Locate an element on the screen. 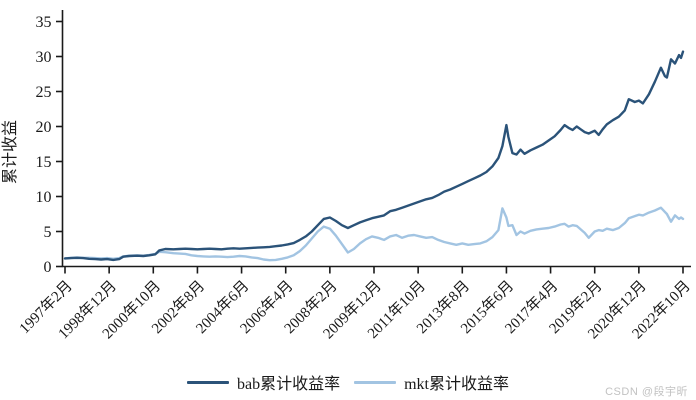 The width and height of the screenshot is (696, 400). legend-label-mkt: mkt累计收益率 is located at coordinates (456, 384).